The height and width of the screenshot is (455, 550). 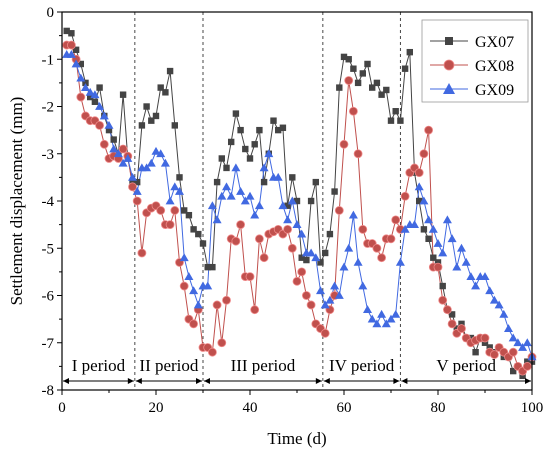 What do you see at coordinates (51, 13) in the screenshot?
I see `y-tick-label: 0` at bounding box center [51, 13].